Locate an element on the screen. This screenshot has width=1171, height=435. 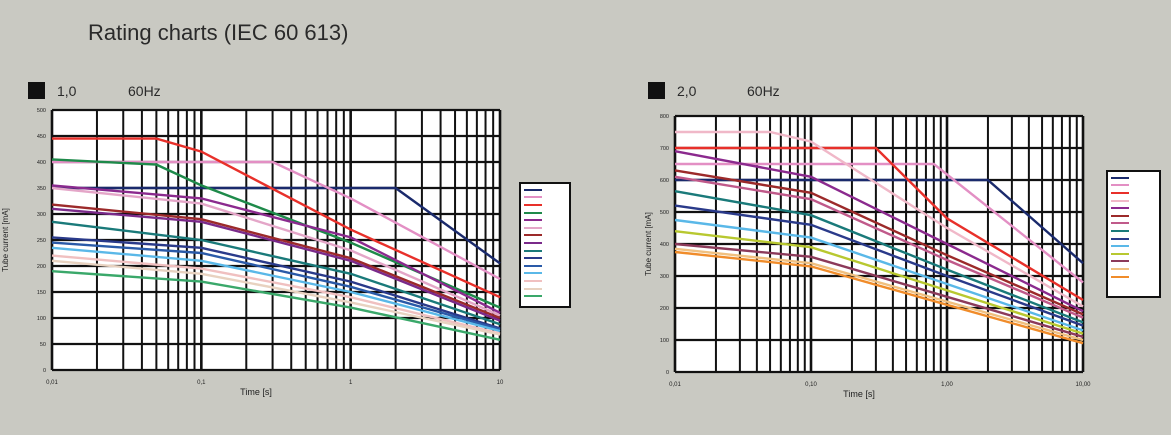
chart-2-x-tick-label: 0,10 is located at coordinates (811, 385).